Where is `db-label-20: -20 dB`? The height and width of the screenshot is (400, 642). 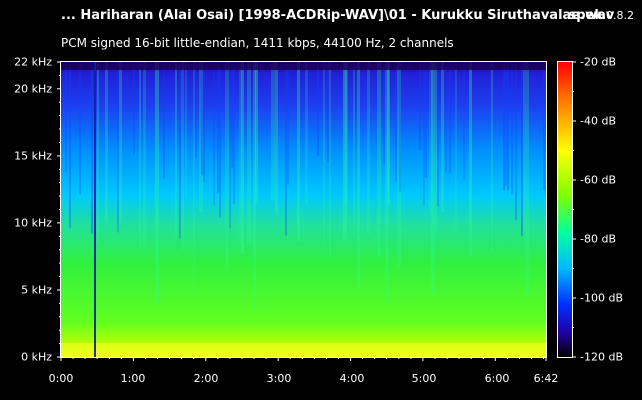
db-label-20: -20 dB is located at coordinates (598, 62).